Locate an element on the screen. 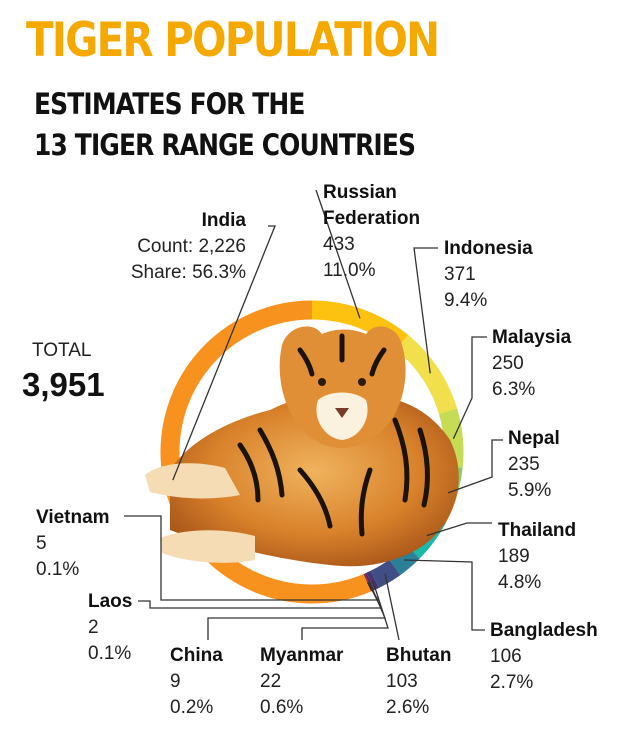 This screenshot has width=635, height=741. label-laos: Laos 2 0.1% is located at coordinates (110, 628).